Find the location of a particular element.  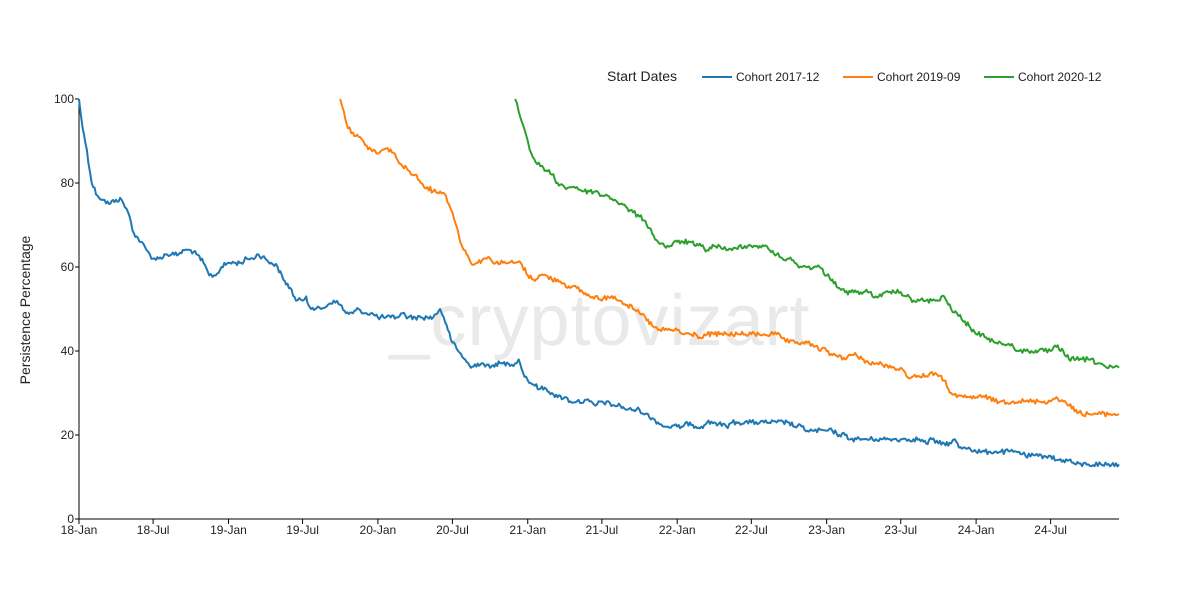

x-tick-label: 19-Jan is located at coordinates (228, 530).